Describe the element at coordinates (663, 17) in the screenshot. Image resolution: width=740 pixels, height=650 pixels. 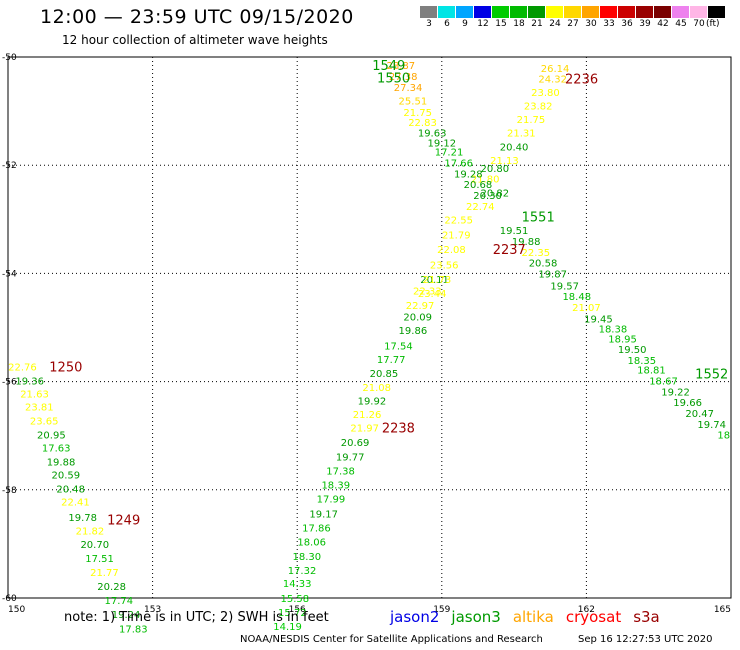
I see `scale-cell: 42` at that location.